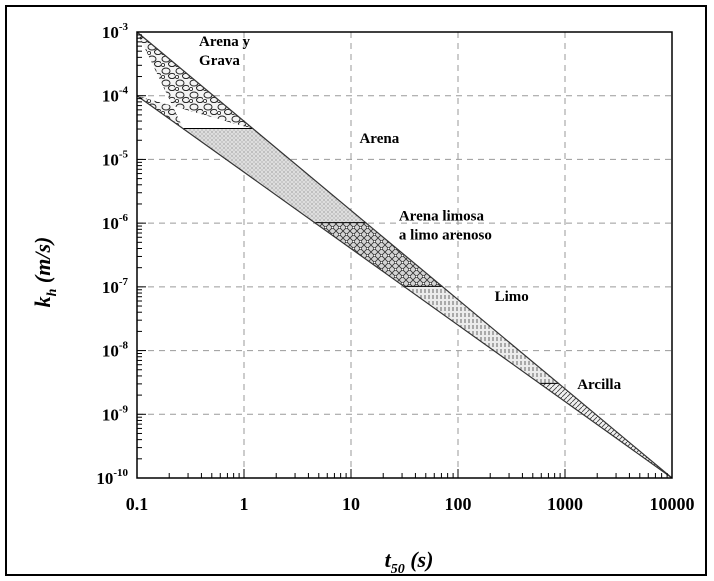  What do you see at coordinates (565, 504) in the screenshot?
I see `x-tick-label: 1000` at bounding box center [565, 504].